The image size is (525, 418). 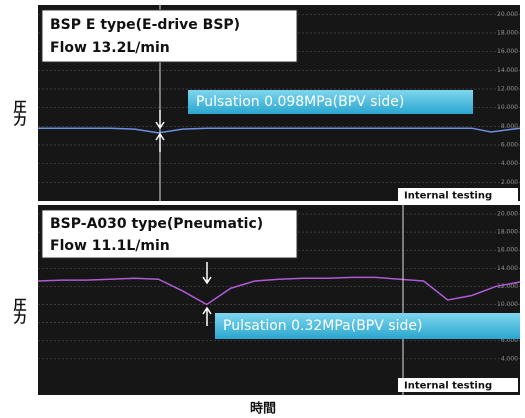 I want to click on y-tick-label: 8.000, so click(x=509, y=126).